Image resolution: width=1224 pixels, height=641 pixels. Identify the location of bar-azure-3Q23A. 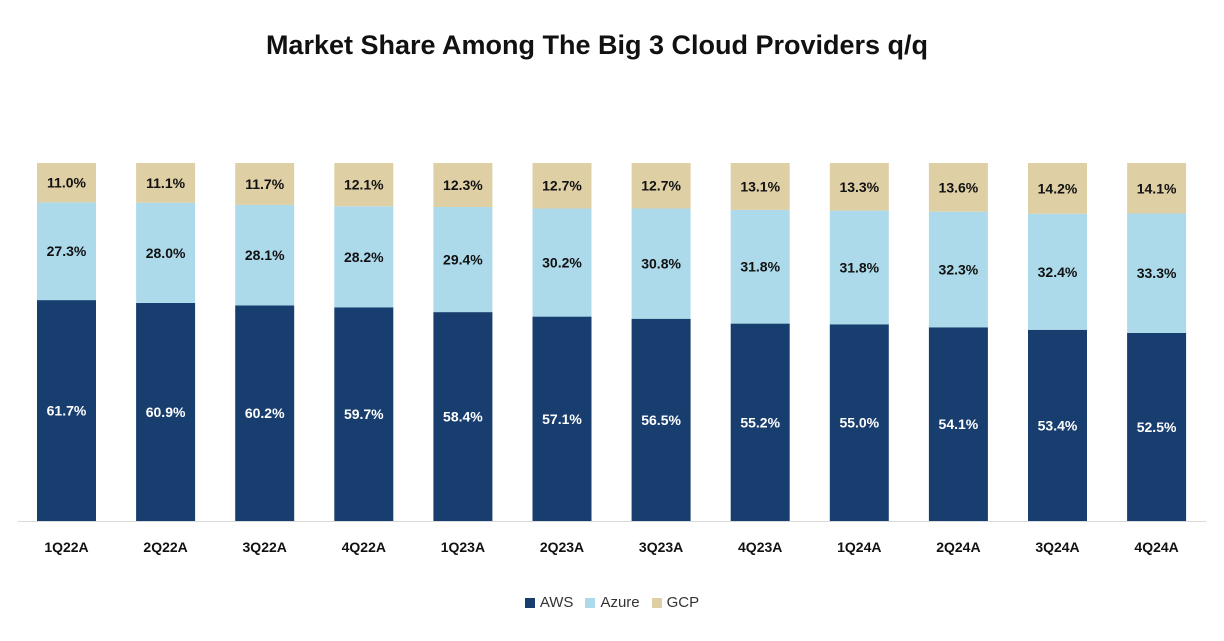
(661, 263).